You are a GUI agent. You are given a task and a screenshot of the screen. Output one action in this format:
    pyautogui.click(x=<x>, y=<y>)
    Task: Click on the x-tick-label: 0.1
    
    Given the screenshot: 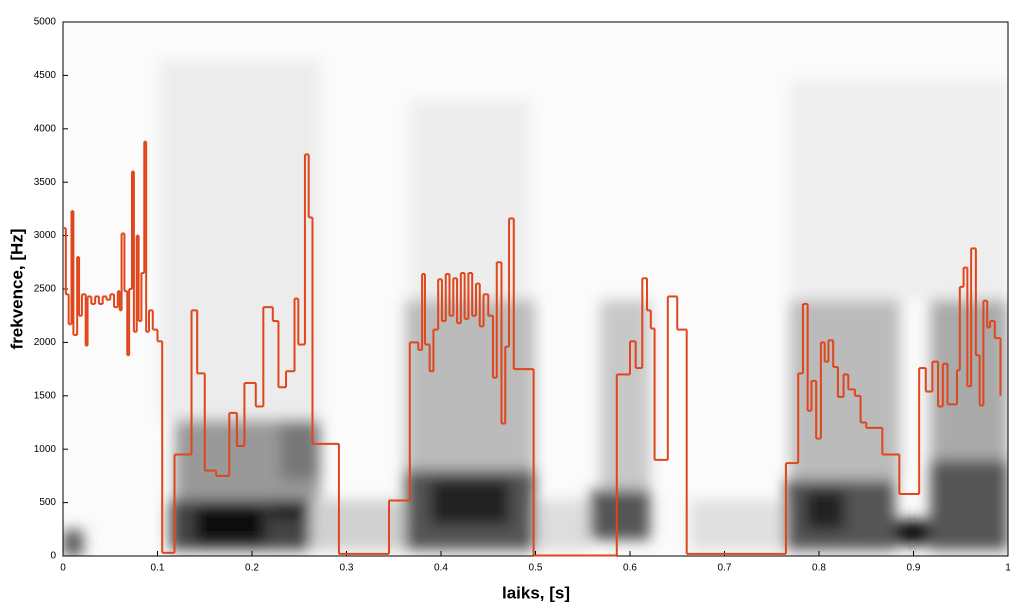 What is the action you would take?
    pyautogui.click(x=158, y=568)
    